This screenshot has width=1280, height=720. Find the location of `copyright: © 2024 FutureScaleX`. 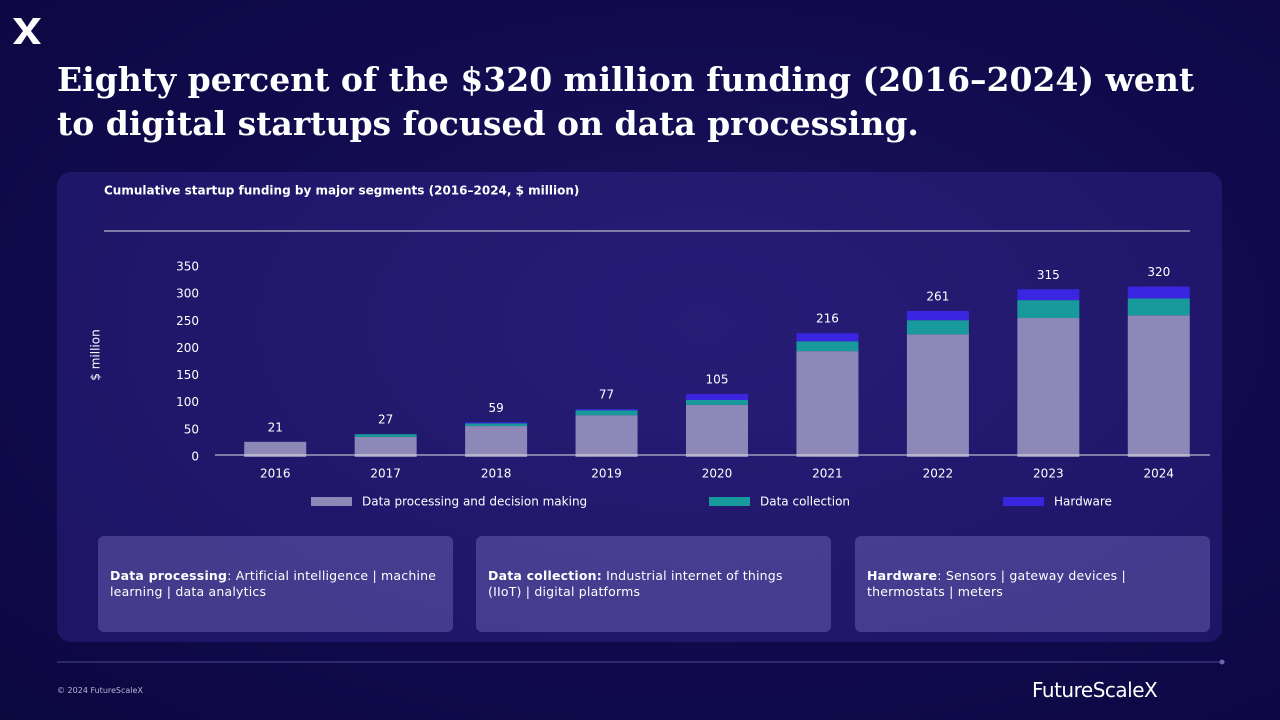

copyright: © 2024 FutureScaleX is located at coordinates (100, 690).